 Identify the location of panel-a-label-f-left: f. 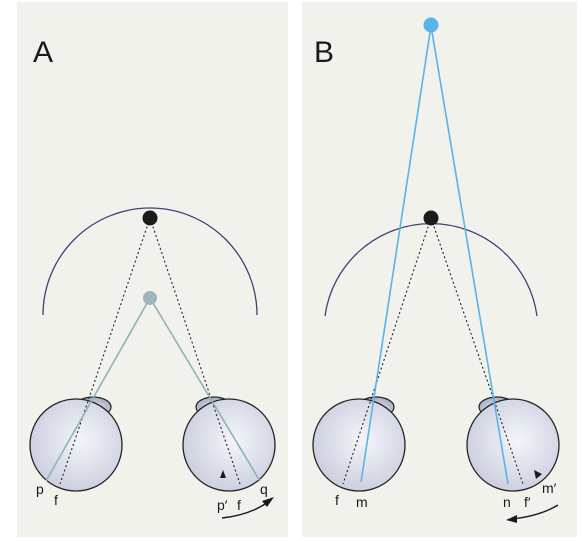
(56, 500).